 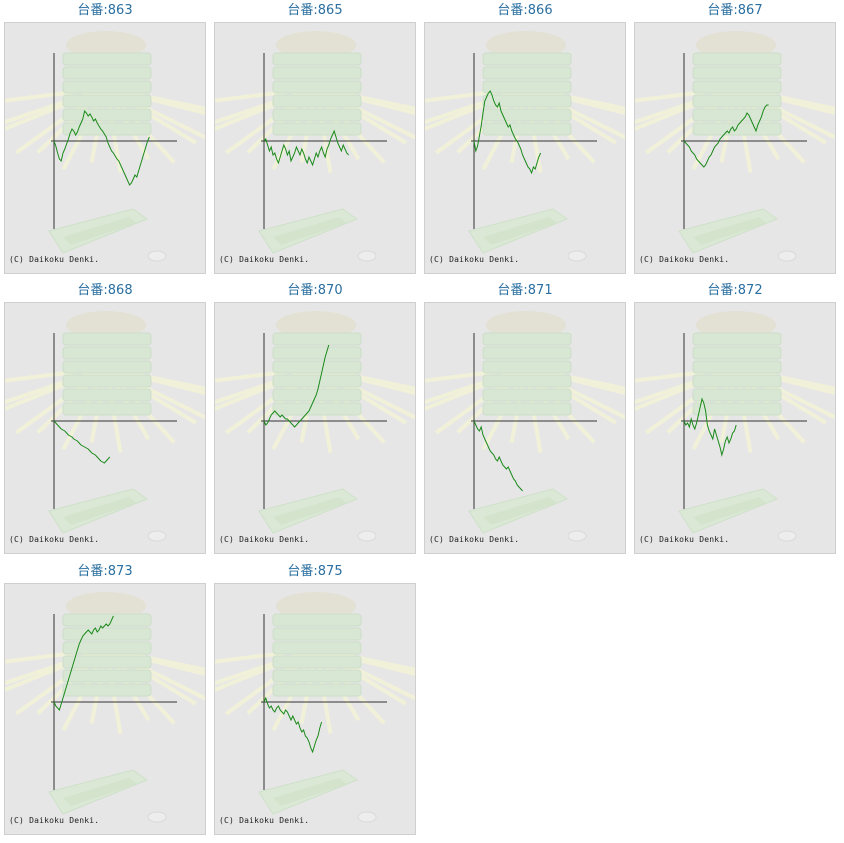 I want to click on chart-panel: 台番:868 (C) Daikoku Denki., so click(x=105, y=420).